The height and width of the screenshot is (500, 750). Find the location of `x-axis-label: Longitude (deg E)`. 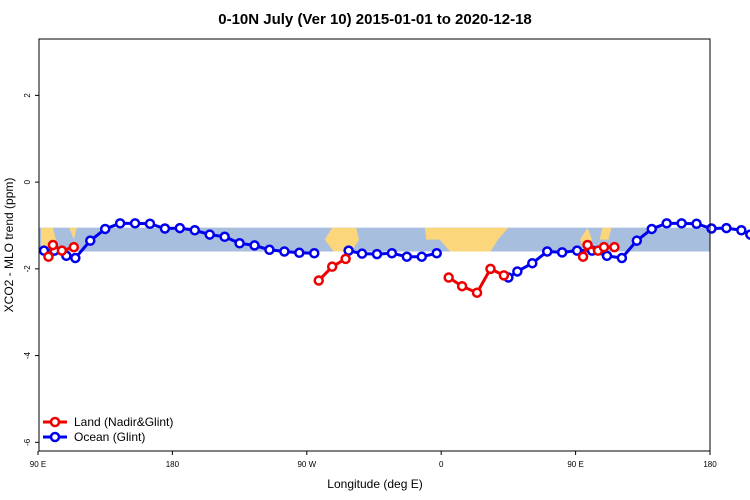

x-axis-label: Longitude (deg E) is located at coordinates (374, 484).